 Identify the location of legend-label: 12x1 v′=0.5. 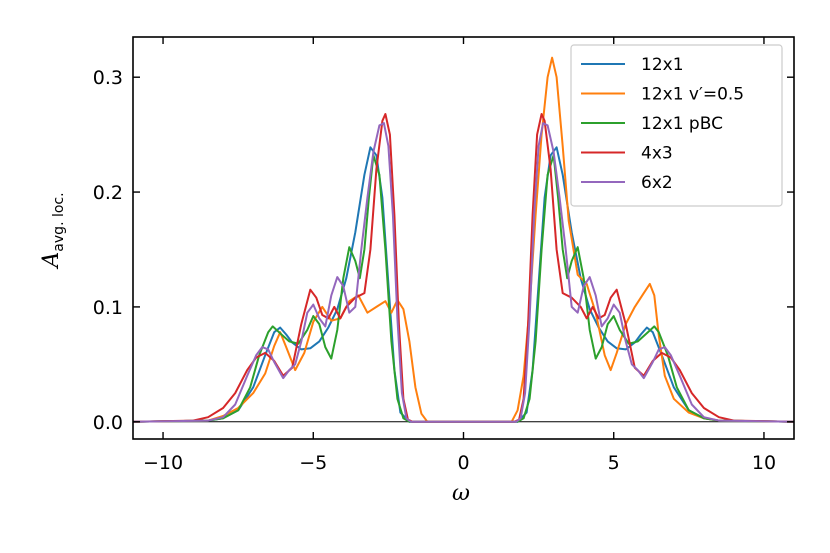
(692, 95).